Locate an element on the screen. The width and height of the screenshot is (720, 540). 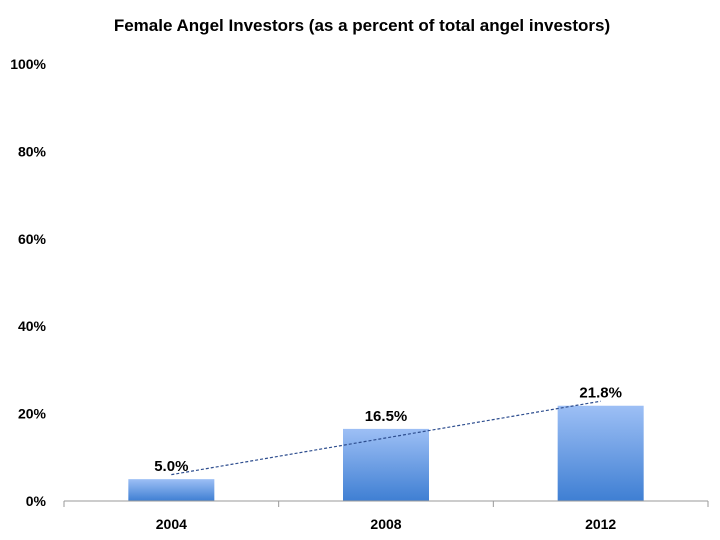
trendline is located at coordinates (386, 438).